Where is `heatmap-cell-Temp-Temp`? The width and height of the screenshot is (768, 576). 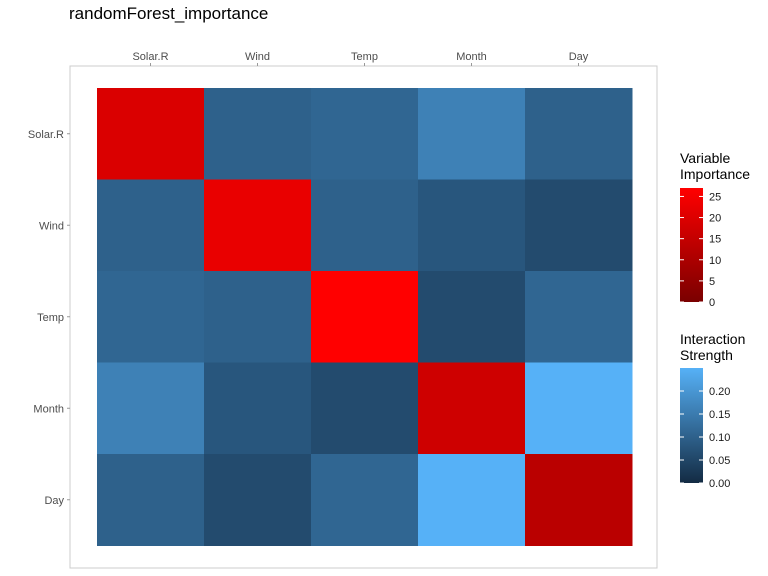
heatmap-cell-Temp-Temp is located at coordinates (365, 317).